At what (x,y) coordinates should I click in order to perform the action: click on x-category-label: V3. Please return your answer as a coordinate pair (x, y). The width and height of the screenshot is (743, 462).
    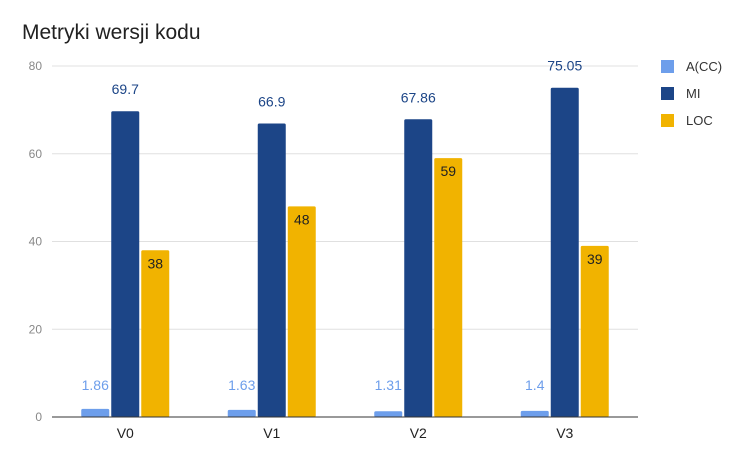
    Looking at the image, I should click on (564, 433).